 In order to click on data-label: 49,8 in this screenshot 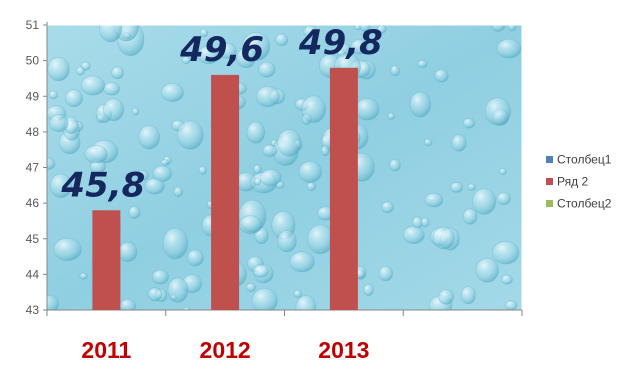, I will do `click(340, 43)`.